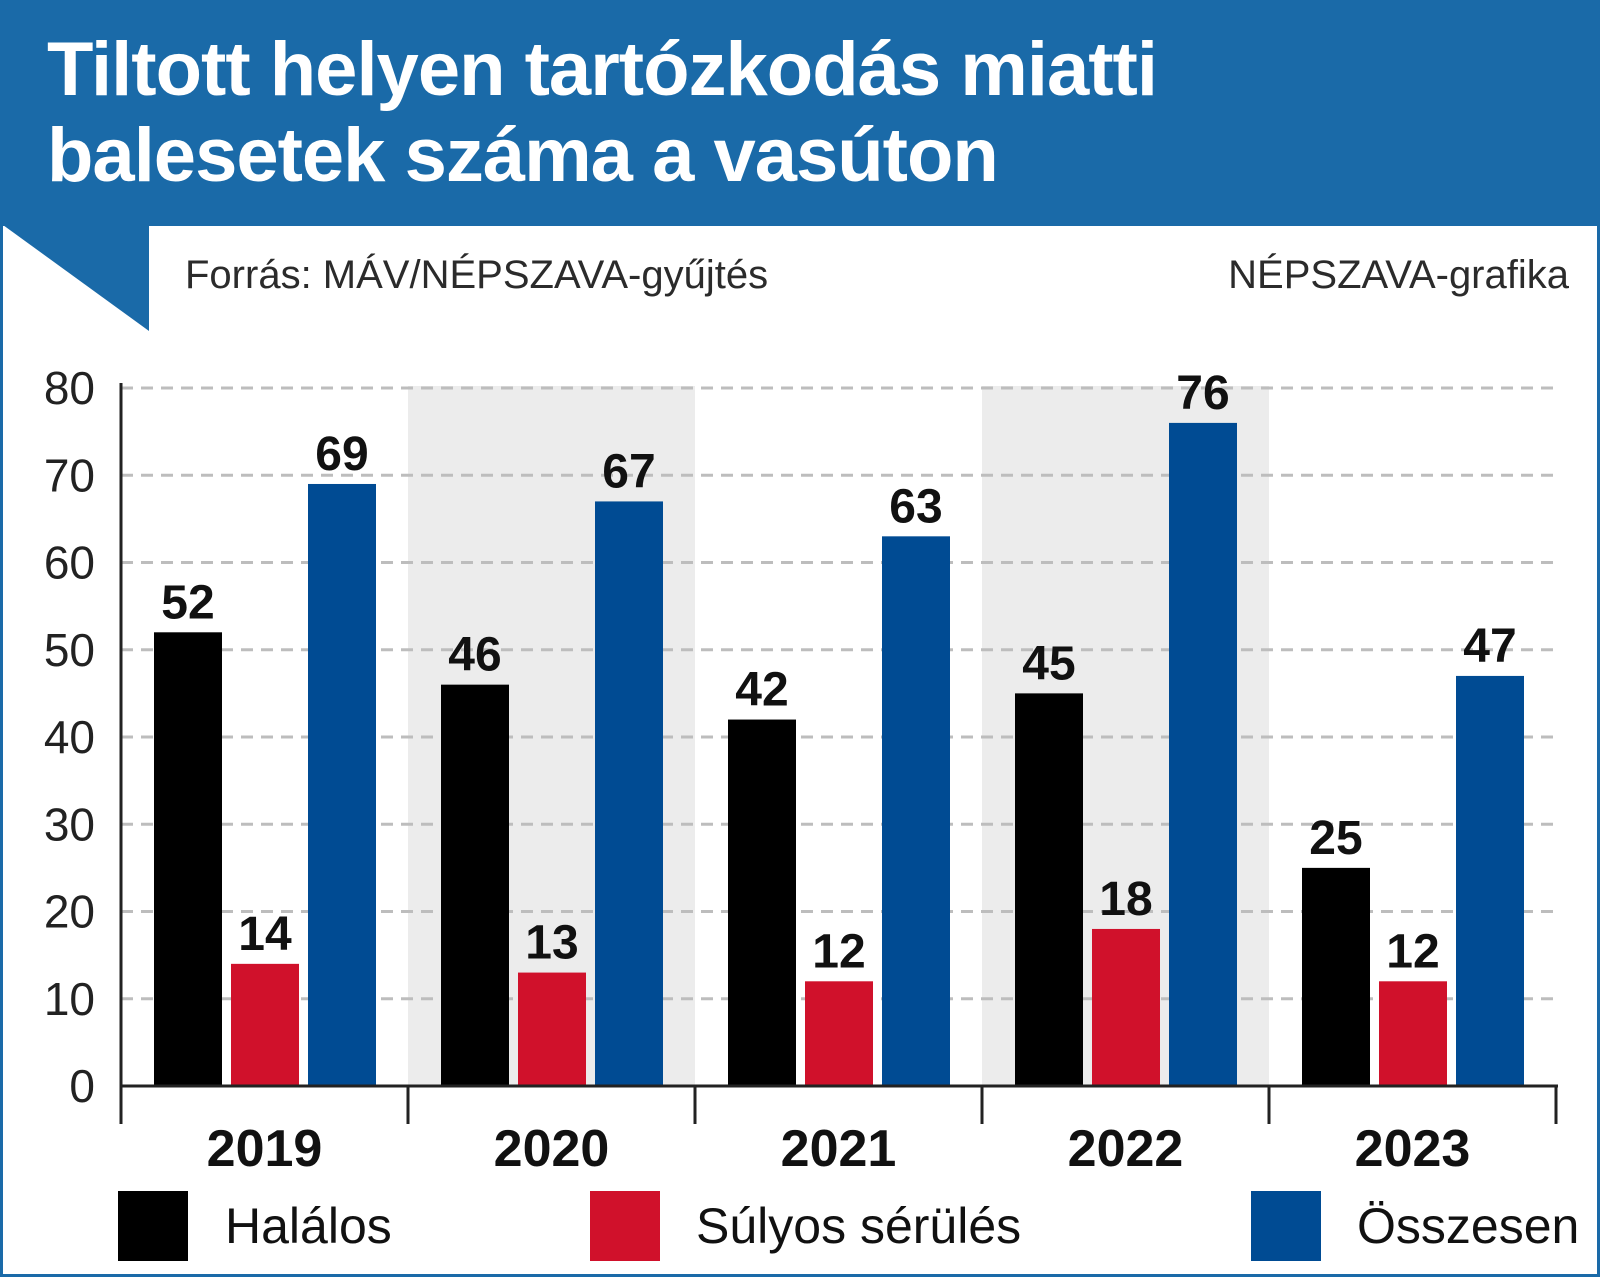  I want to click on bar-2023-halalos, so click(1336, 976).